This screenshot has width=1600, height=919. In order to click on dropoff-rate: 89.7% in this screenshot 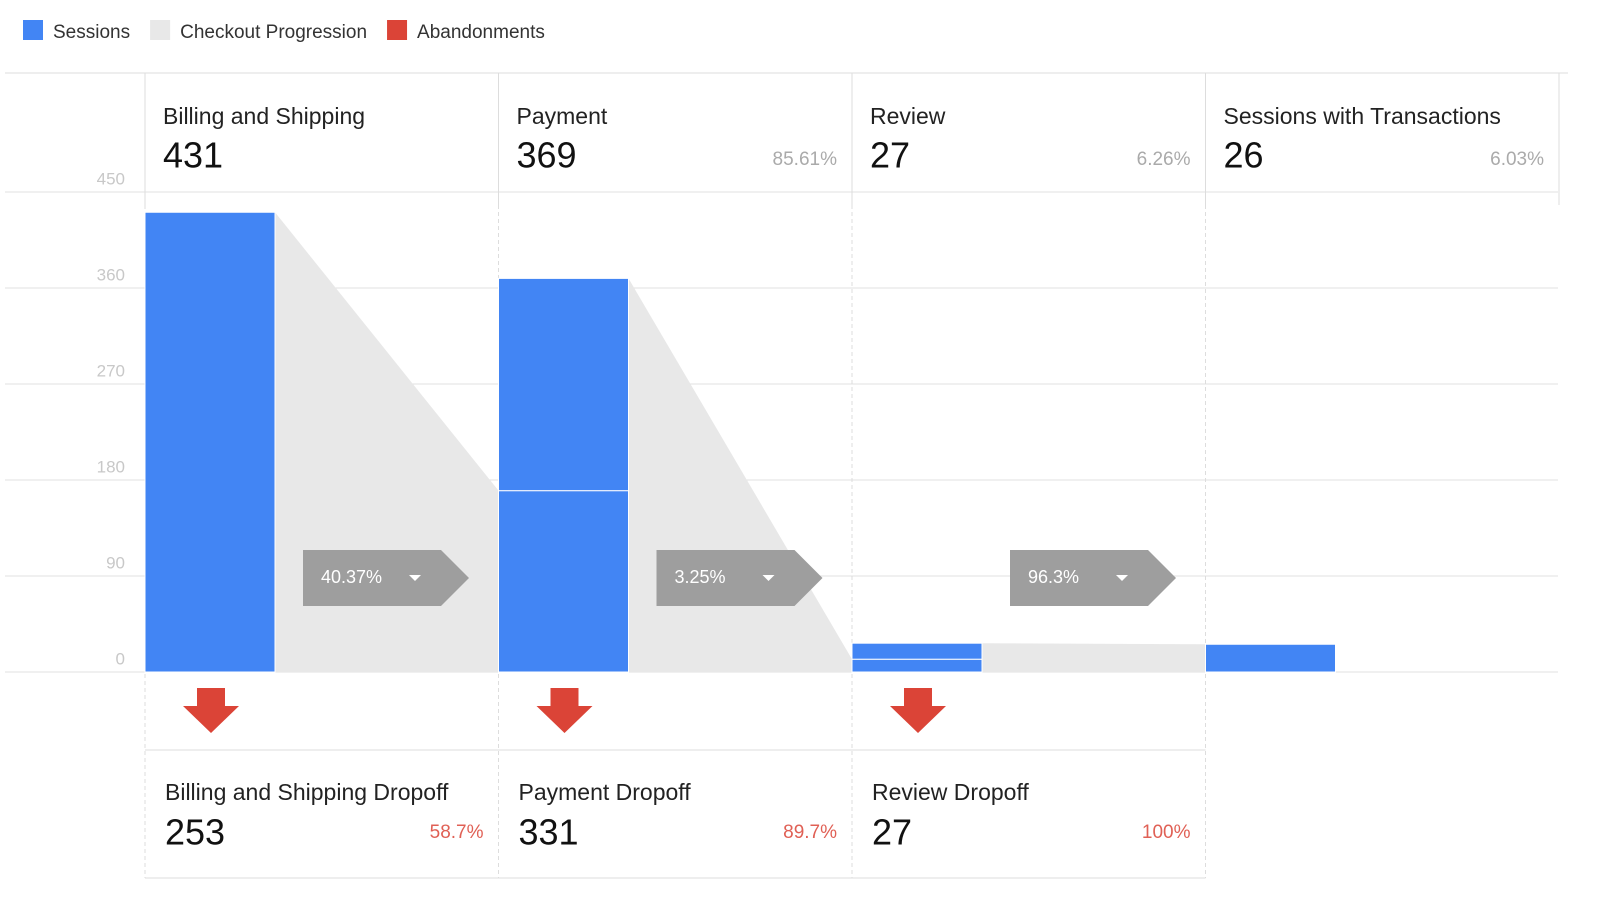, I will do `click(810, 832)`.